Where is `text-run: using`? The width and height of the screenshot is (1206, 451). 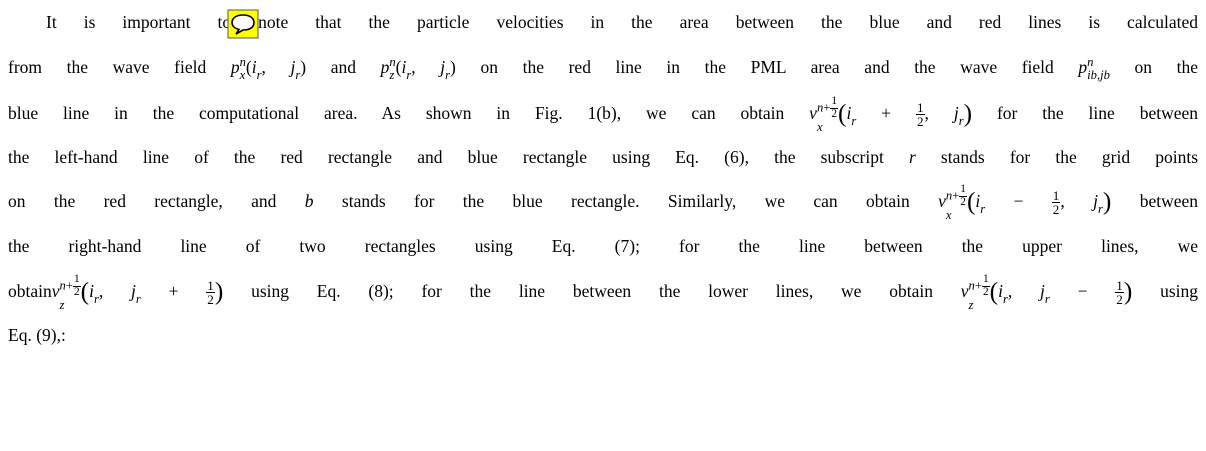 text-run: using is located at coordinates (1165, 291).